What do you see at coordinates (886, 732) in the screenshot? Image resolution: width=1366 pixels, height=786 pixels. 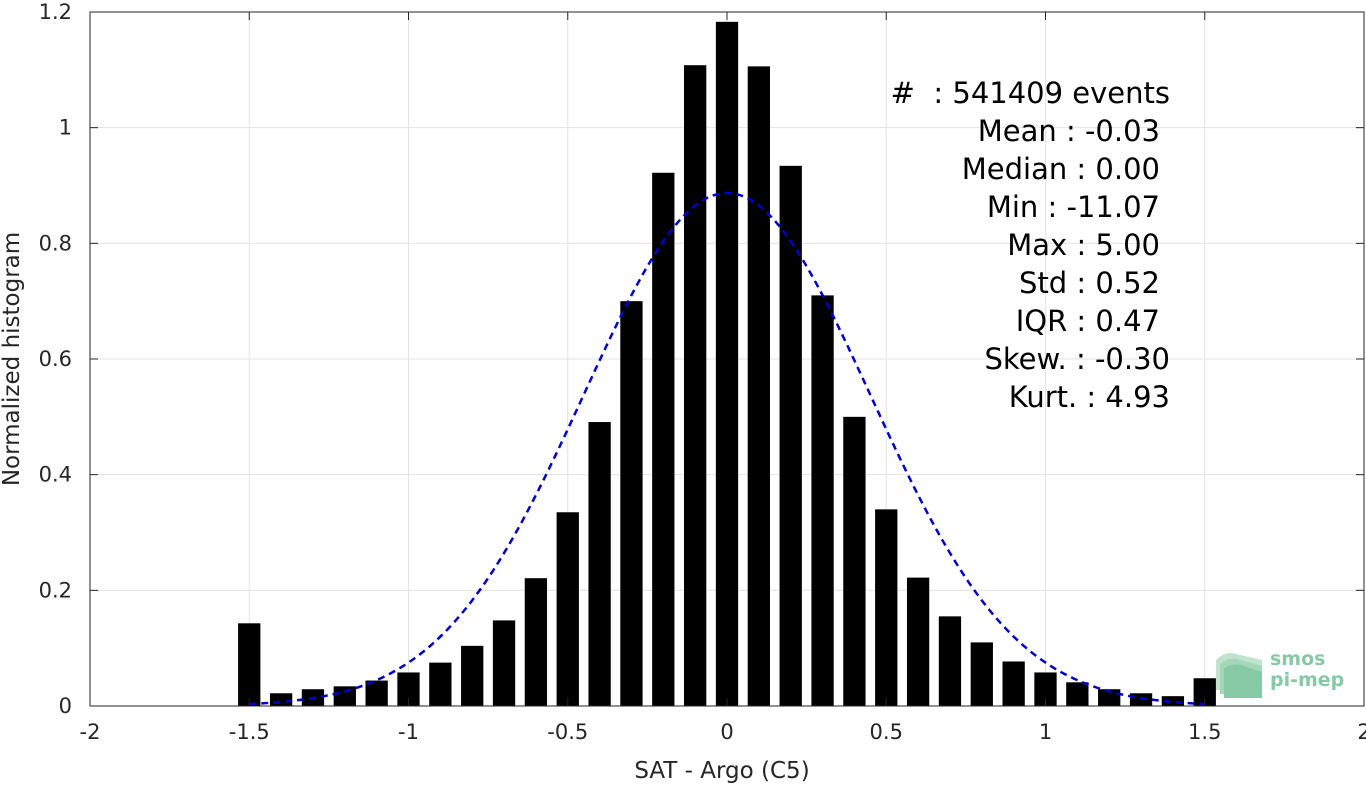 I see `x-tick-label: 0.5` at bounding box center [886, 732].